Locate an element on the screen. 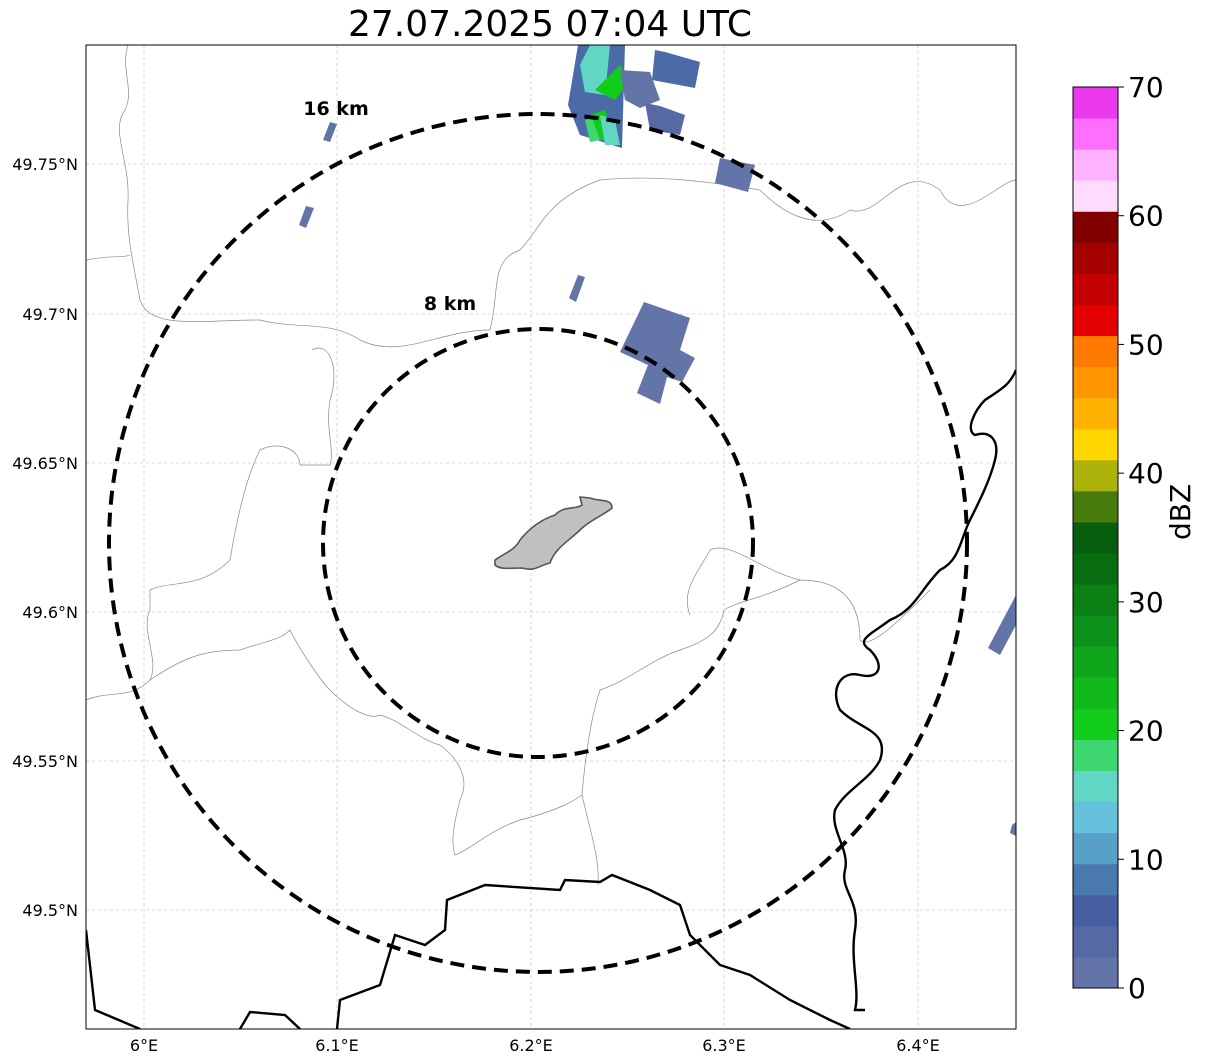 Image resolution: width=1207 pixels, height=1064 pixels. colorbar-frame is located at coordinates (1095, 537).